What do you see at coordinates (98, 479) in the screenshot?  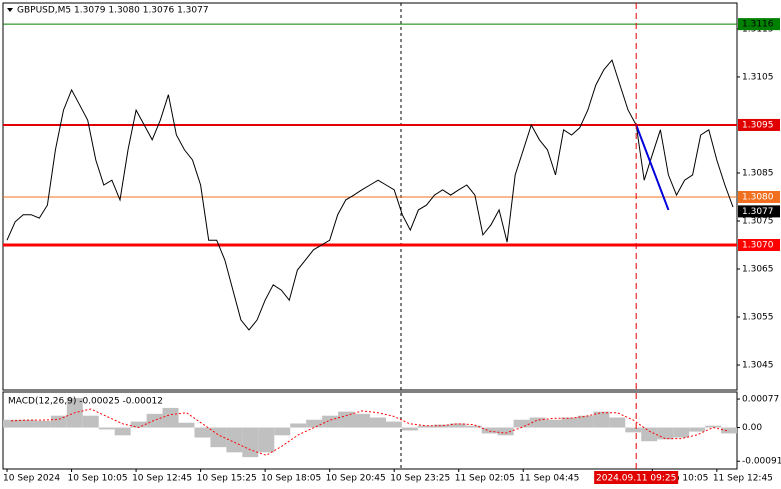 I see `x-tick-label: 10 Sep 10:05` at bounding box center [98, 479].